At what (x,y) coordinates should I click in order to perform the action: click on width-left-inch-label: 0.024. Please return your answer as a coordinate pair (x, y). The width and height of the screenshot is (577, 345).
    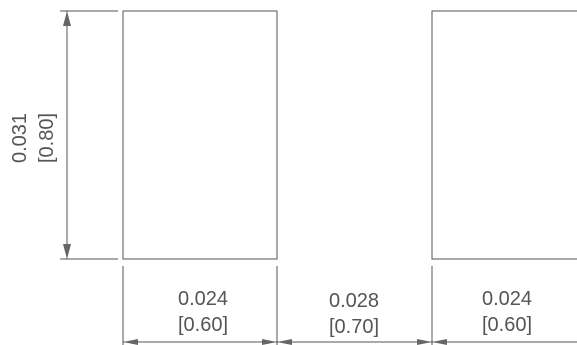
    Looking at the image, I should click on (203, 299).